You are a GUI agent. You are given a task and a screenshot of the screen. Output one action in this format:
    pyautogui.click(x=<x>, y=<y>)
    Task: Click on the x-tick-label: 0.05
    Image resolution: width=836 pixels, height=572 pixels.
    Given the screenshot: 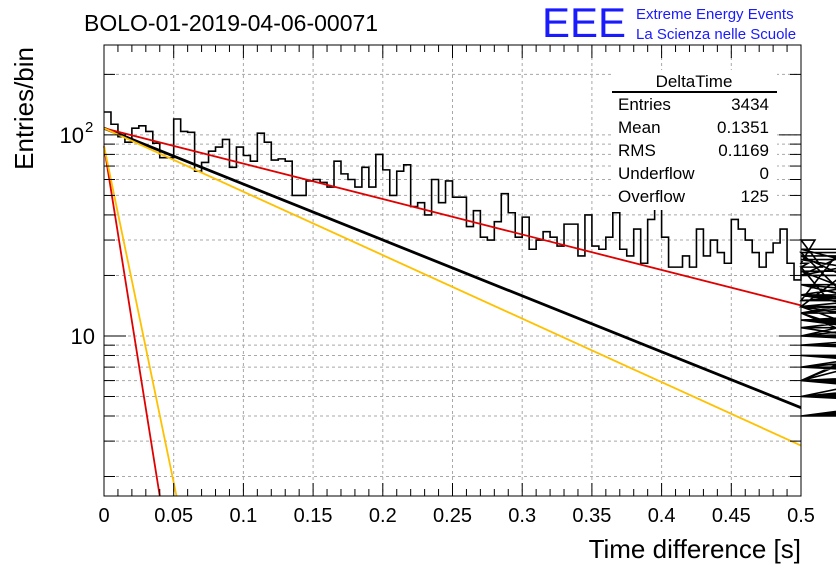 What is the action you would take?
    pyautogui.click(x=173, y=516)
    